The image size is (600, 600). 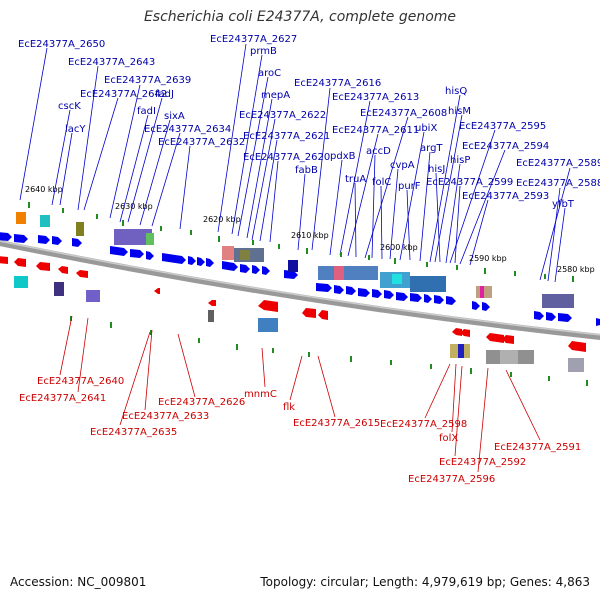 What do you see at coordinates (69, 106) in the screenshot?
I see `label-csck: cscK` at bounding box center [69, 106].